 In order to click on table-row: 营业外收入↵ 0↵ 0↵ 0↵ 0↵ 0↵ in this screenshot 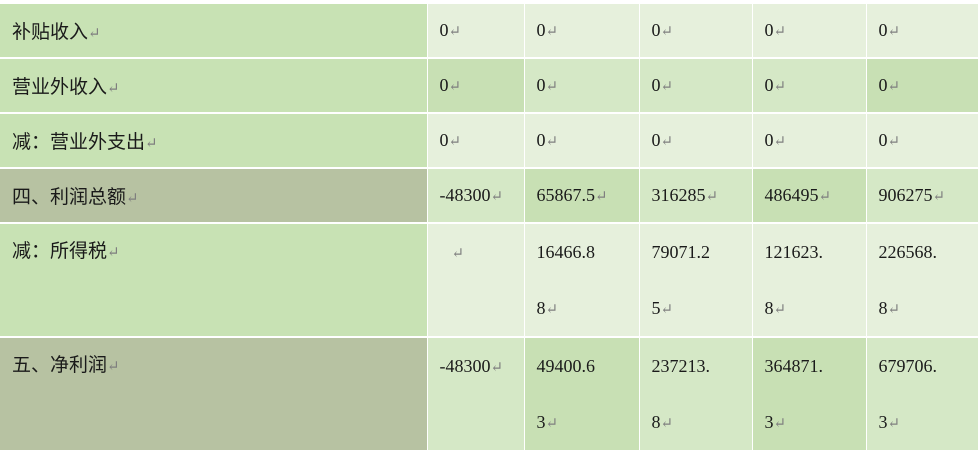, I will do `click(489, 86)`.